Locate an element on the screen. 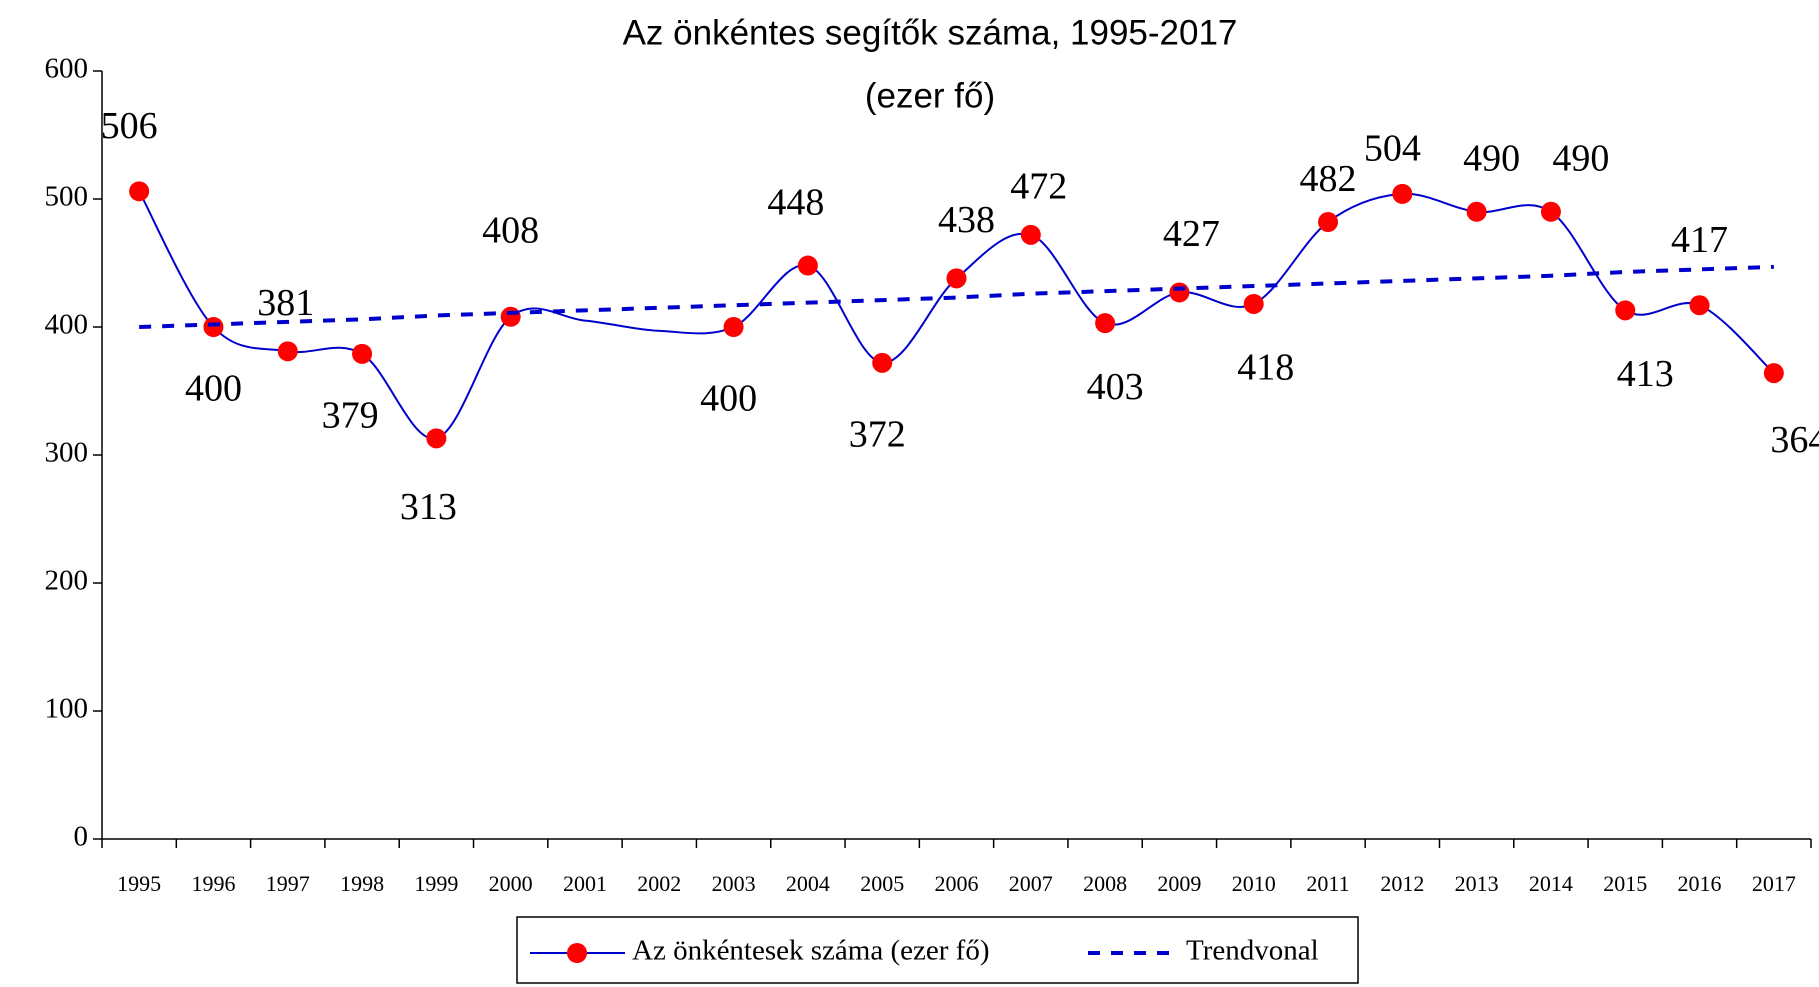  x-tick-label: 1998 is located at coordinates (362, 883).